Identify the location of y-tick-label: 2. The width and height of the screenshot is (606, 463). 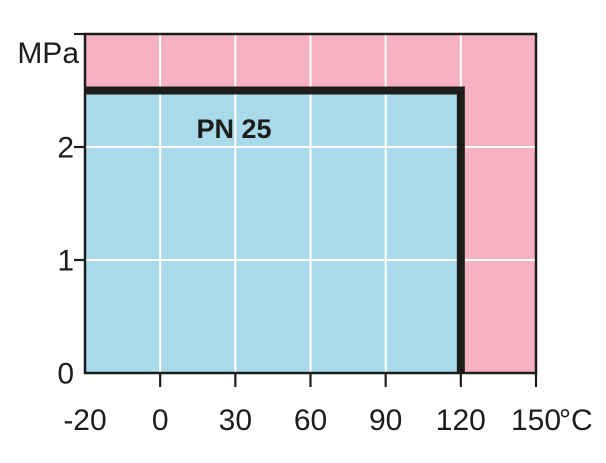
(65, 148).